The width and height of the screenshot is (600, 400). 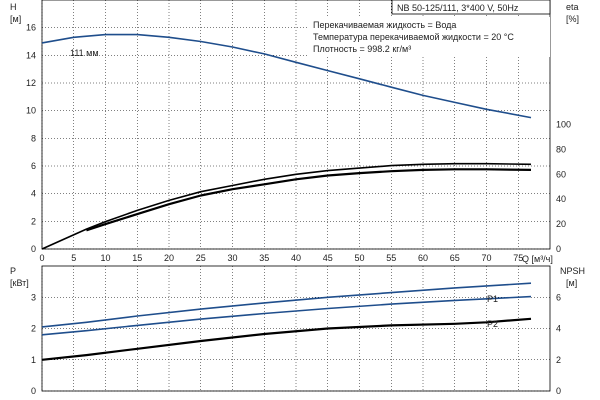 I want to click on x-tick-label: 65, so click(x=455, y=258).